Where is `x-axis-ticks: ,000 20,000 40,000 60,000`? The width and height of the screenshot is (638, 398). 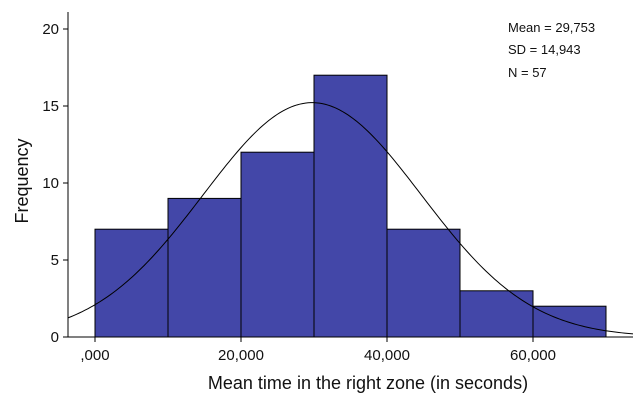 x-axis-ticks: ,000 20,000 40,000 60,000 is located at coordinates (318, 350).